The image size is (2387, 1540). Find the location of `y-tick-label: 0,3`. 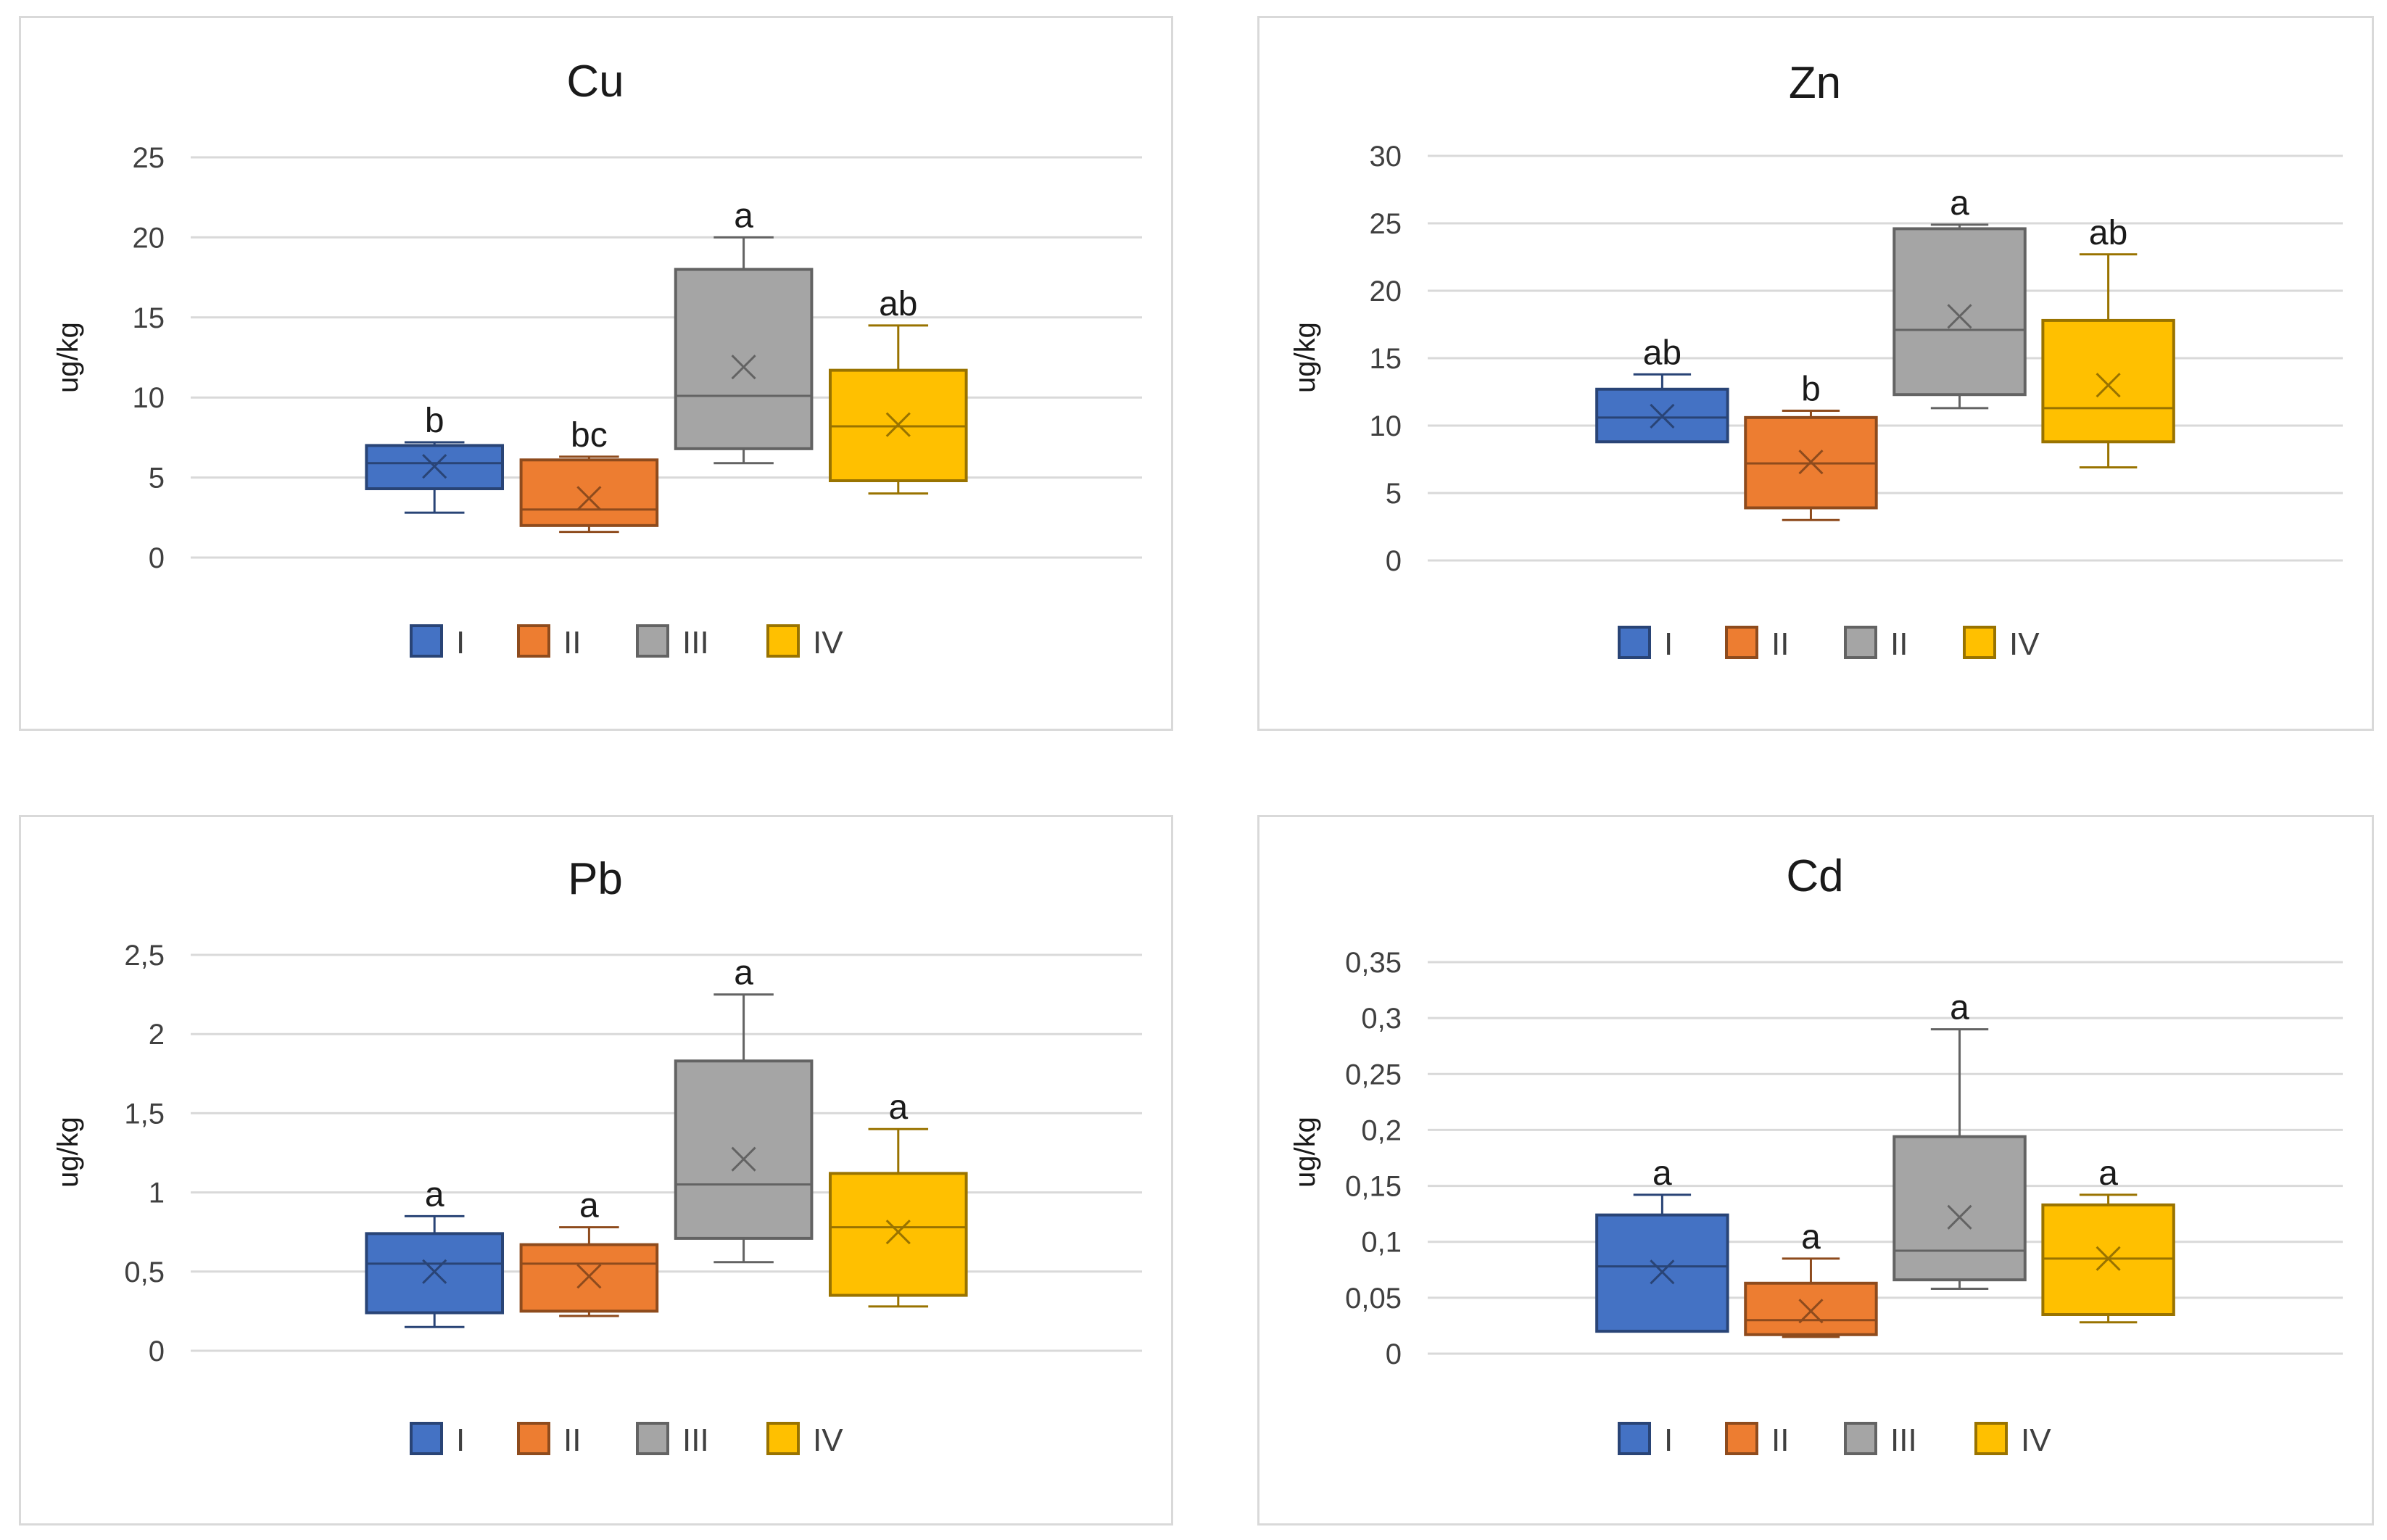

y-tick-label: 0,3 is located at coordinates (1381, 1019).